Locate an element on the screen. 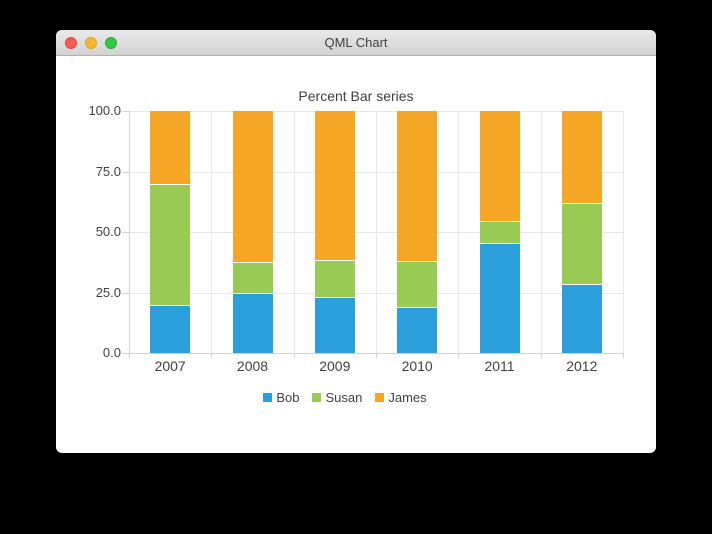  close-button is located at coordinates (71, 43).